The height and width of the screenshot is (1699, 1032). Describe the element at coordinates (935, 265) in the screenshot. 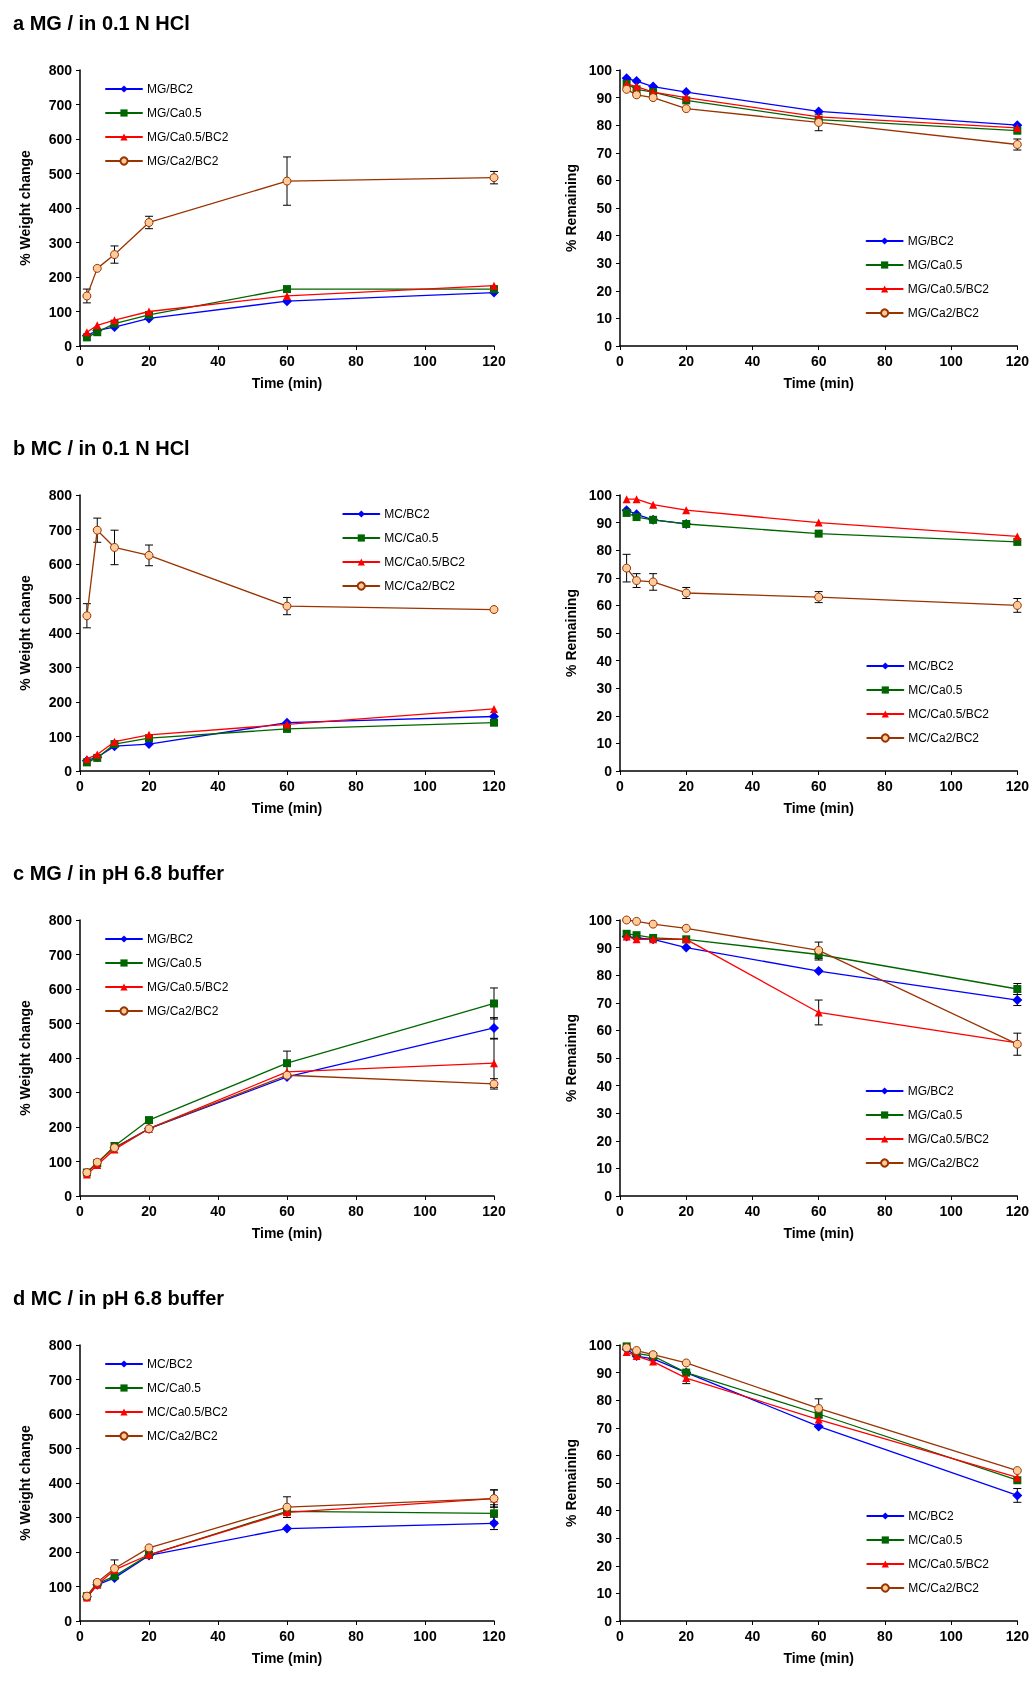

I see `legend-label: MG/Ca0.5` at that location.